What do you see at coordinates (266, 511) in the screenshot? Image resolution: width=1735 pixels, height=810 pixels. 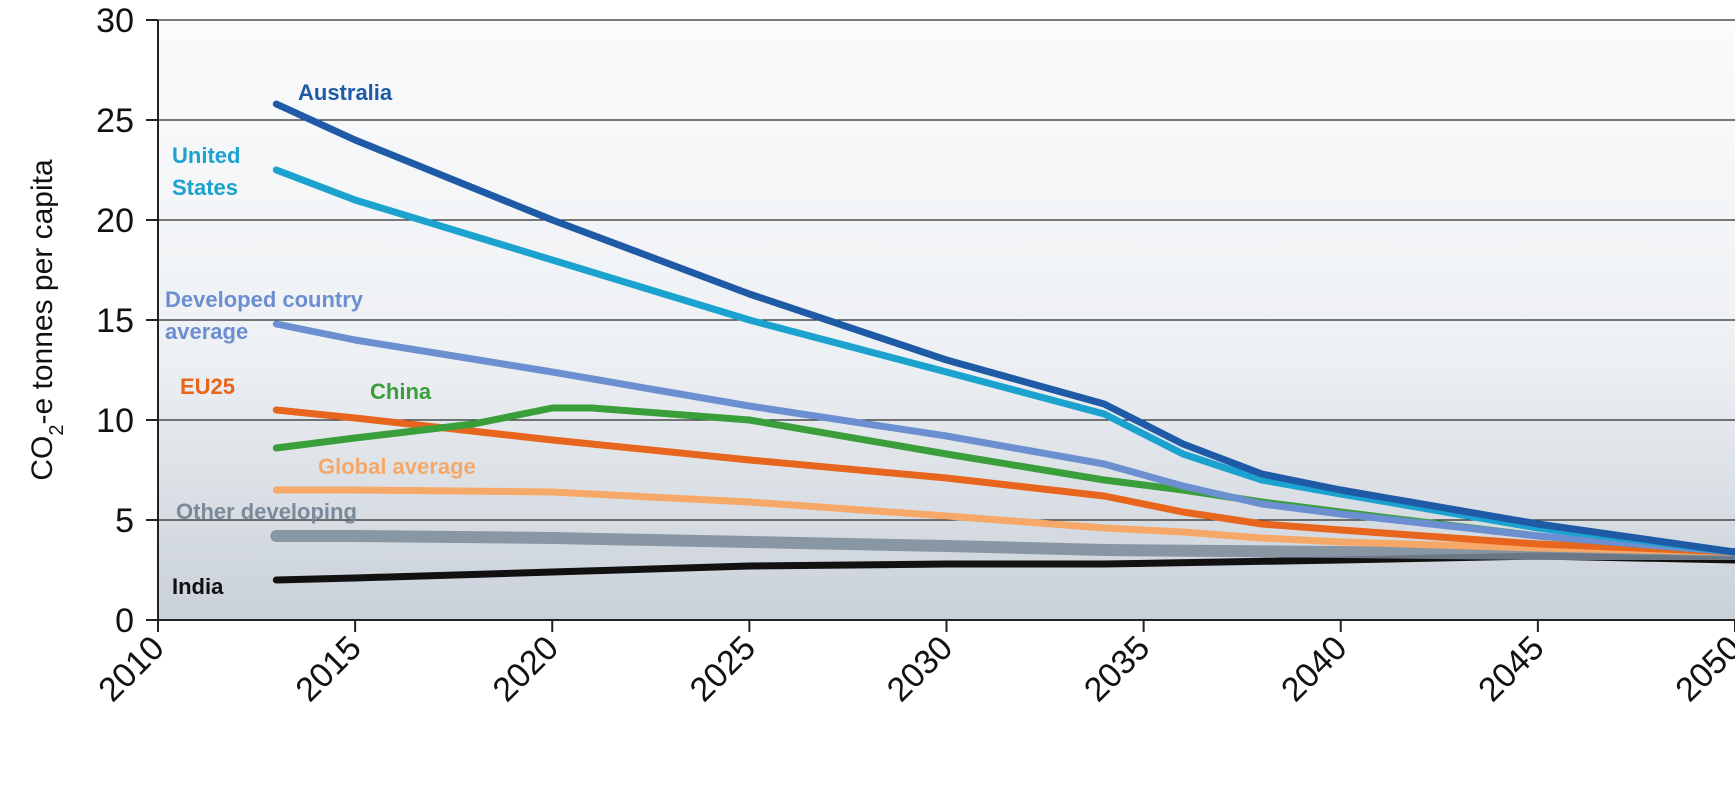 I see `series-label-other-developing: Other developing` at bounding box center [266, 511].